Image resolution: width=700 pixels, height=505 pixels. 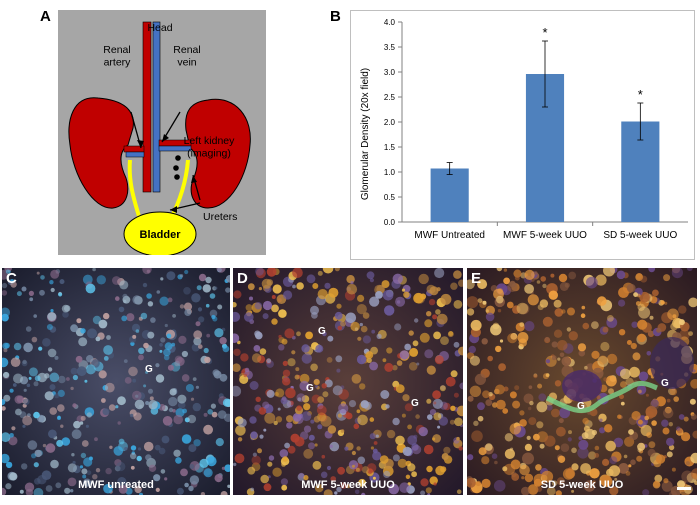 What do you see at coordinates (159, 28) in the screenshot?
I see `label-head: Head` at bounding box center [159, 28].